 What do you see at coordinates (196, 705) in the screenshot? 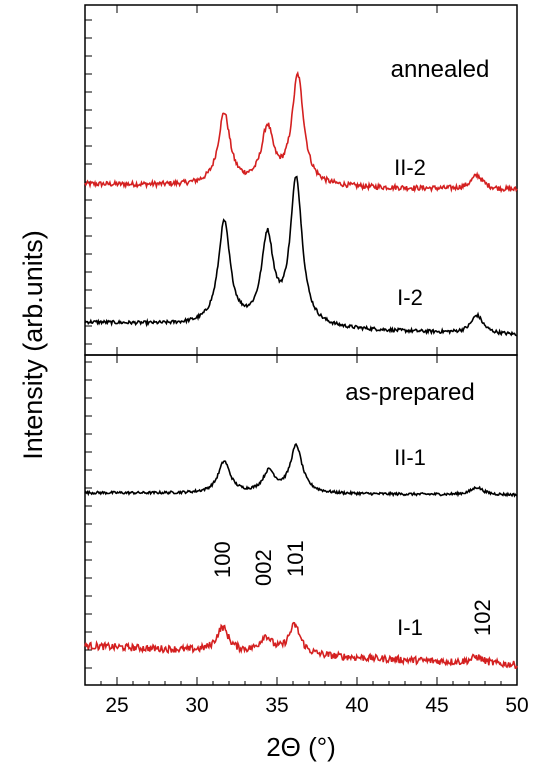
I see `x-tick-label: 30` at bounding box center [196, 705].